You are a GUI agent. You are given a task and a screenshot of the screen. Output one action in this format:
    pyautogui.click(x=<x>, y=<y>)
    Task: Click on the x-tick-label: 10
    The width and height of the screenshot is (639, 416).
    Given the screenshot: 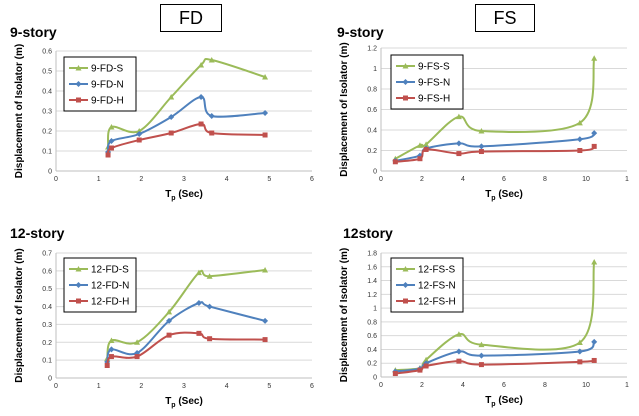 What is the action you would take?
    pyautogui.click(x=586, y=385)
    